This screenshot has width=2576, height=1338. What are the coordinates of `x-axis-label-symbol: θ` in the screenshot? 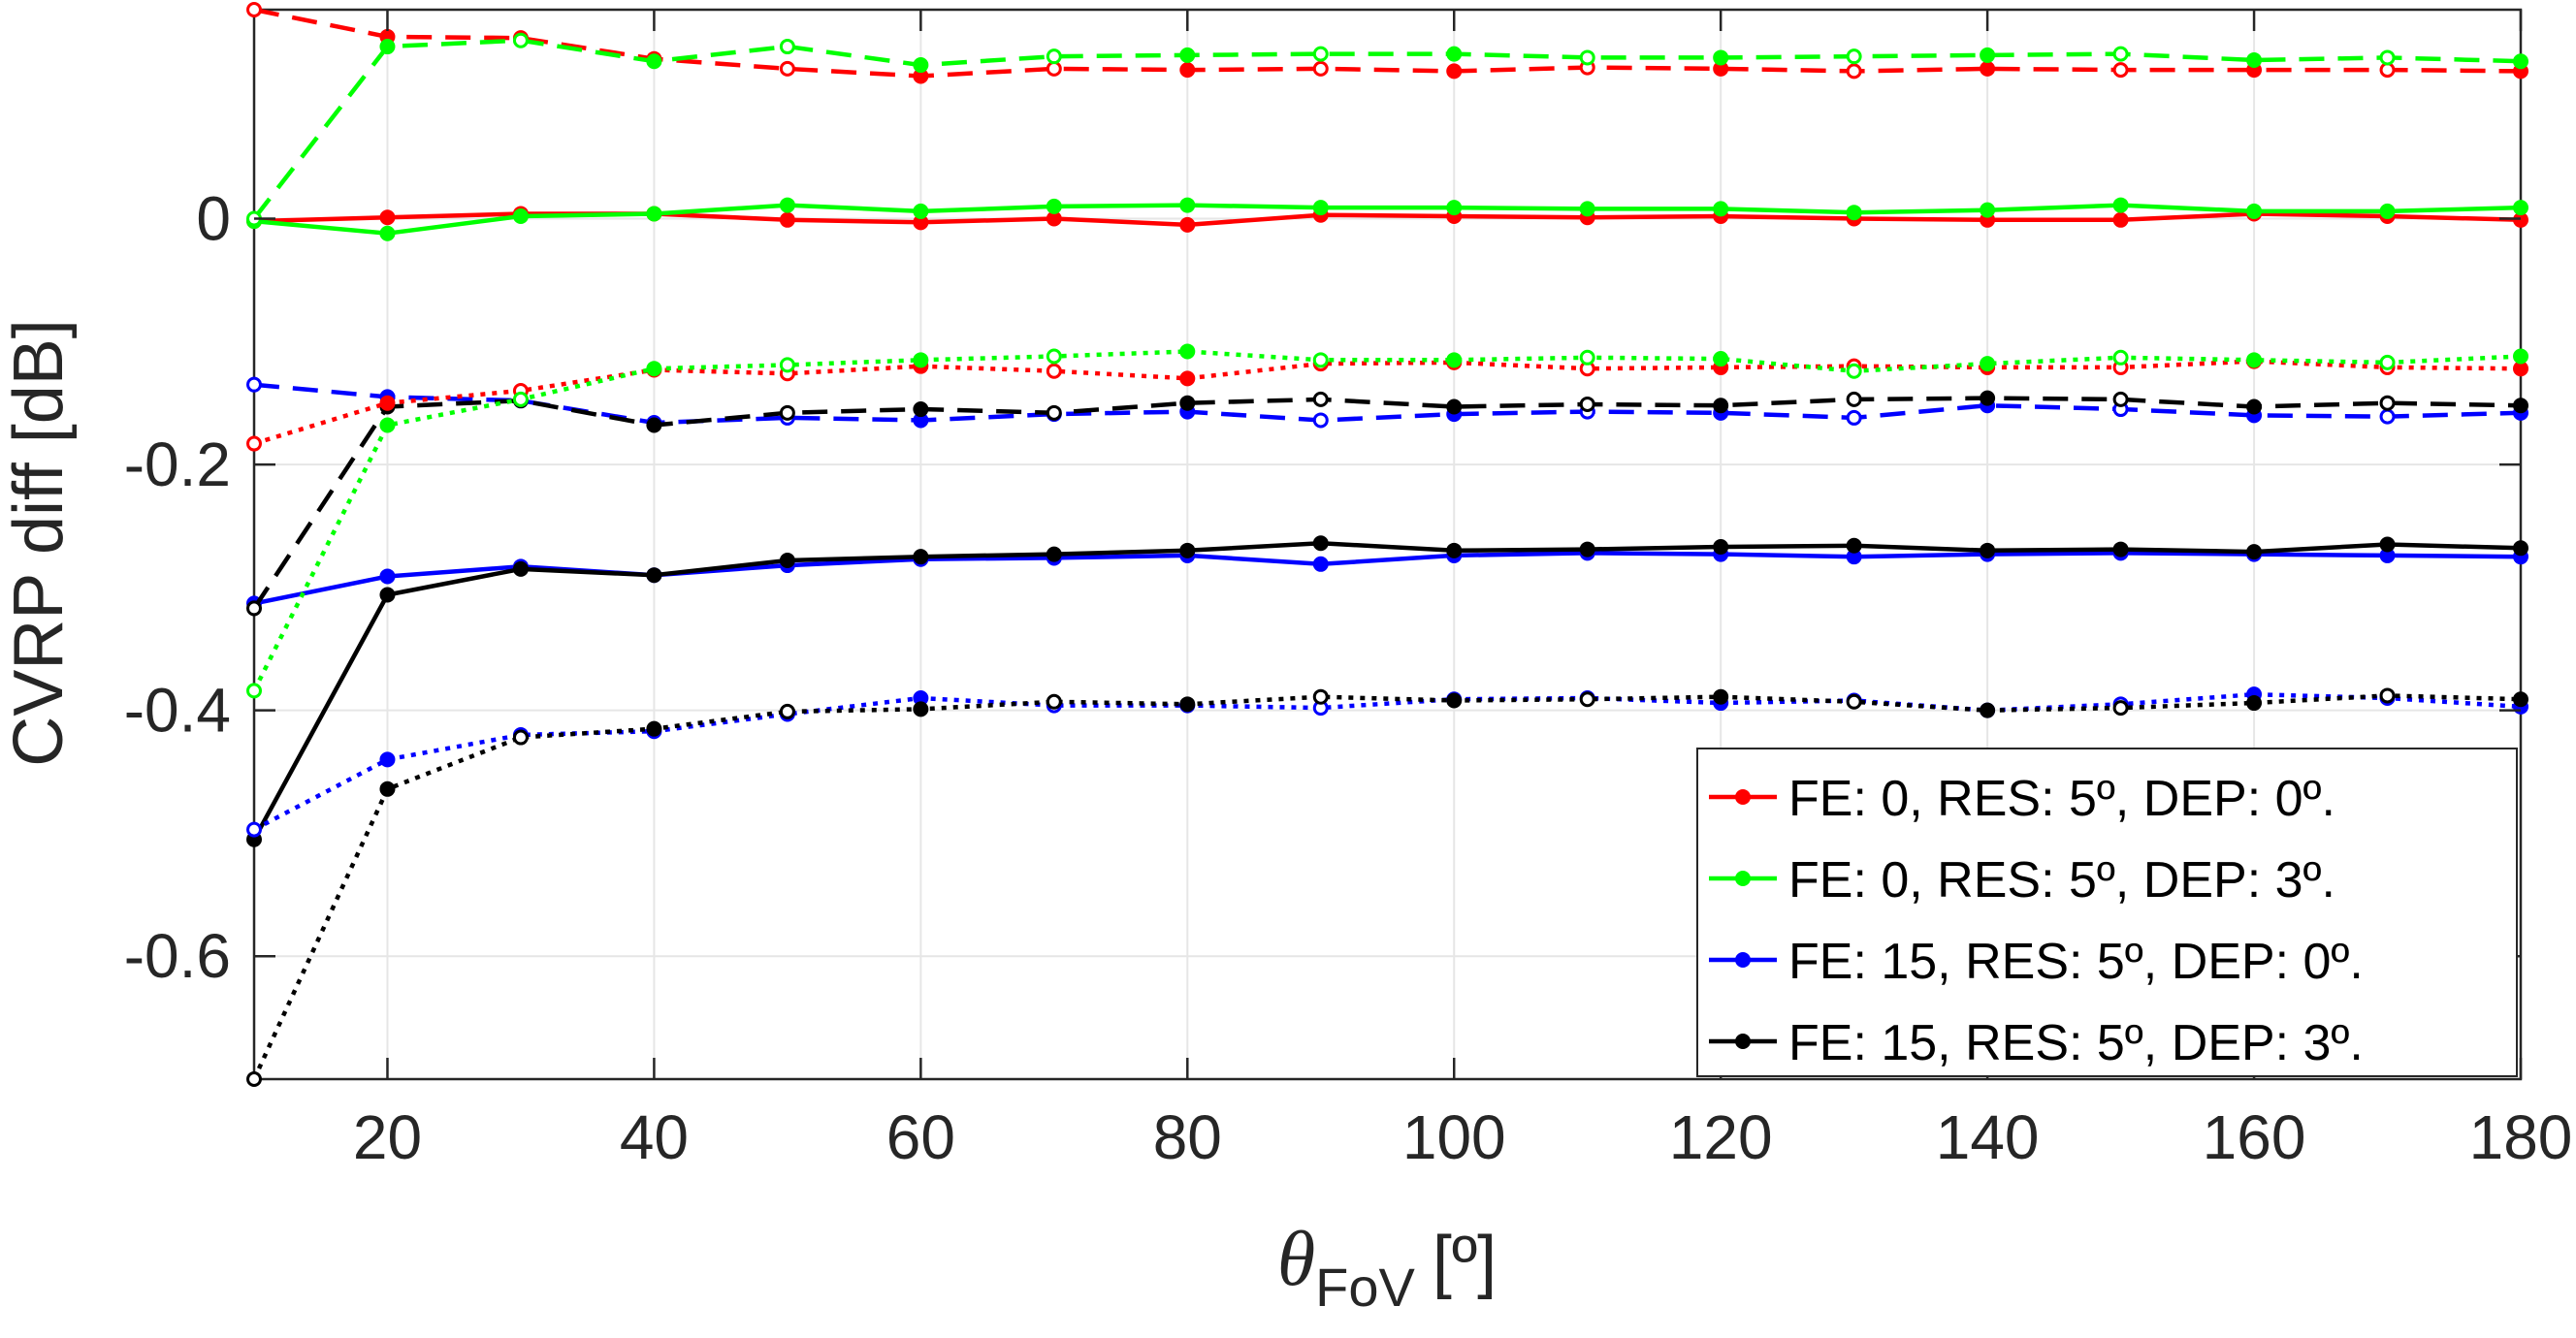 It's located at (1296, 1260).